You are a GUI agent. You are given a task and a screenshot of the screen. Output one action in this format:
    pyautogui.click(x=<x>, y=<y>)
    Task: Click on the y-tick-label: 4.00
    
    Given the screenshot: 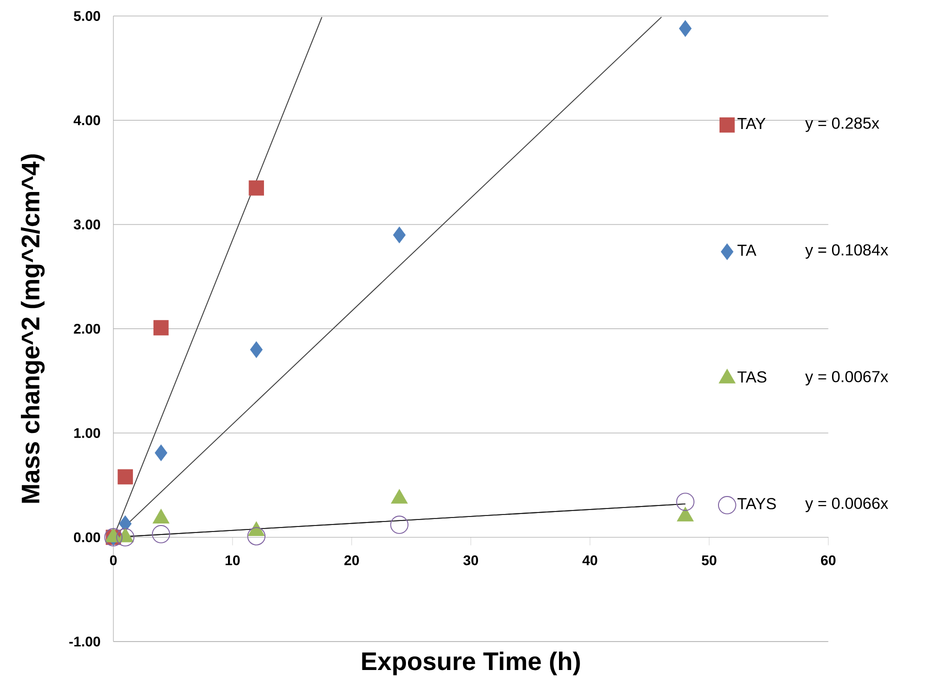 What is the action you would take?
    pyautogui.click(x=87, y=120)
    